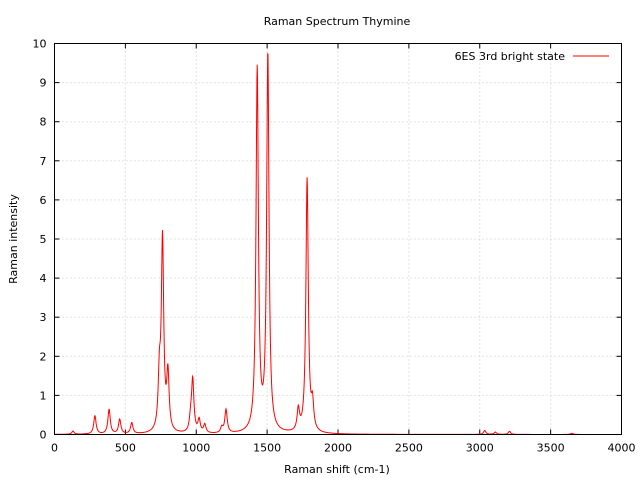 This screenshot has width=640, height=478. Describe the element at coordinates (267, 448) in the screenshot. I see `x-tick-label: 1500` at that location.